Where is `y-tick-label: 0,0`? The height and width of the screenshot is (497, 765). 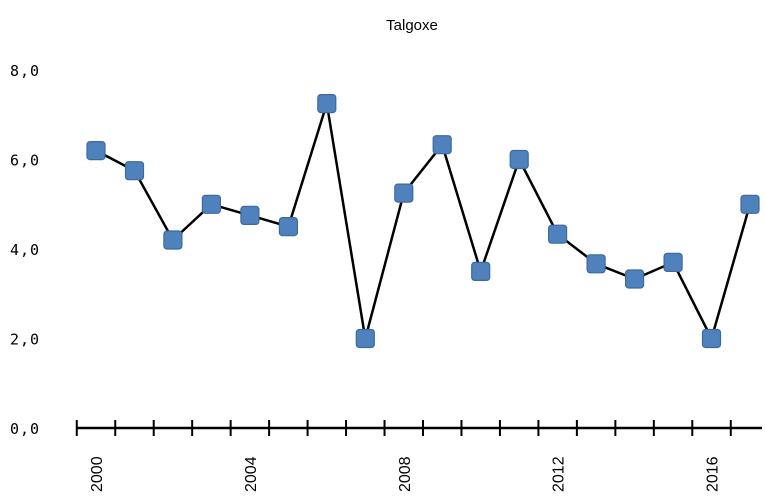 y-tick-label: 0,0 is located at coordinates (25, 429).